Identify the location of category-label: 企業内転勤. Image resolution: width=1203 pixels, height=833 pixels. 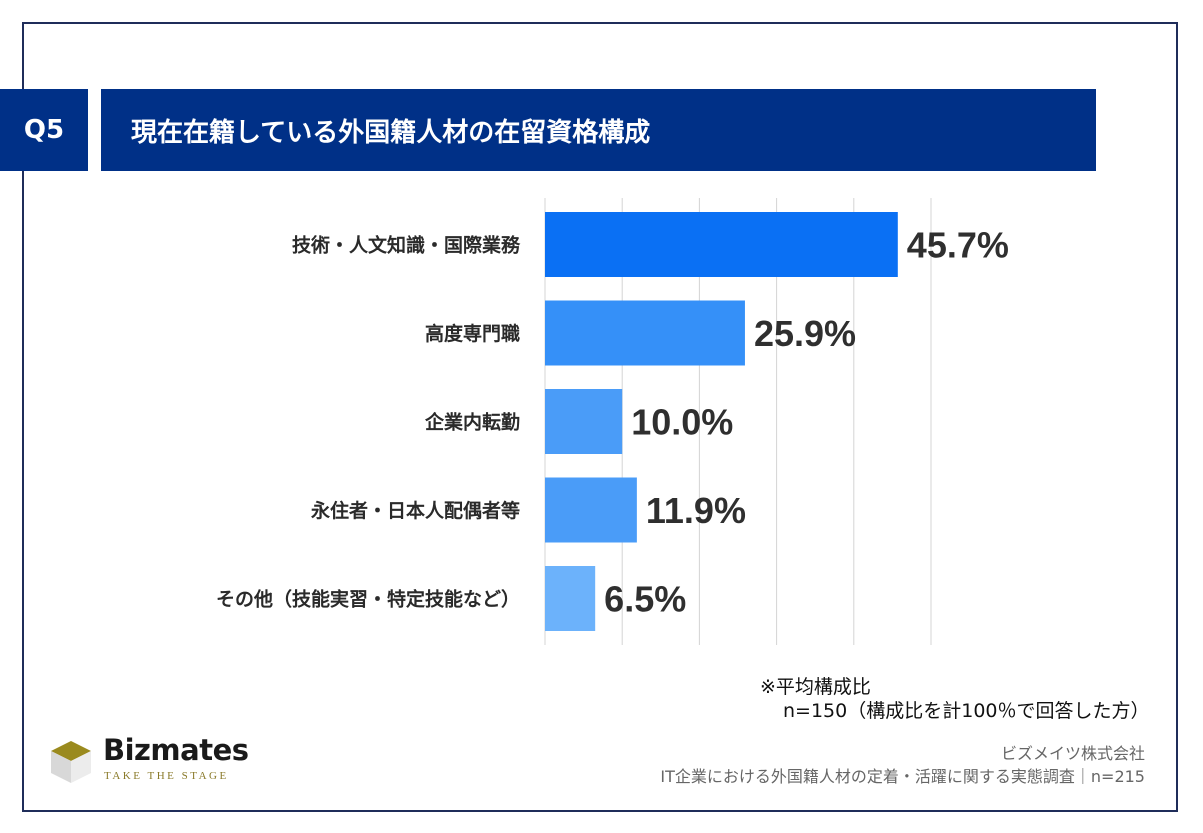
(472, 422).